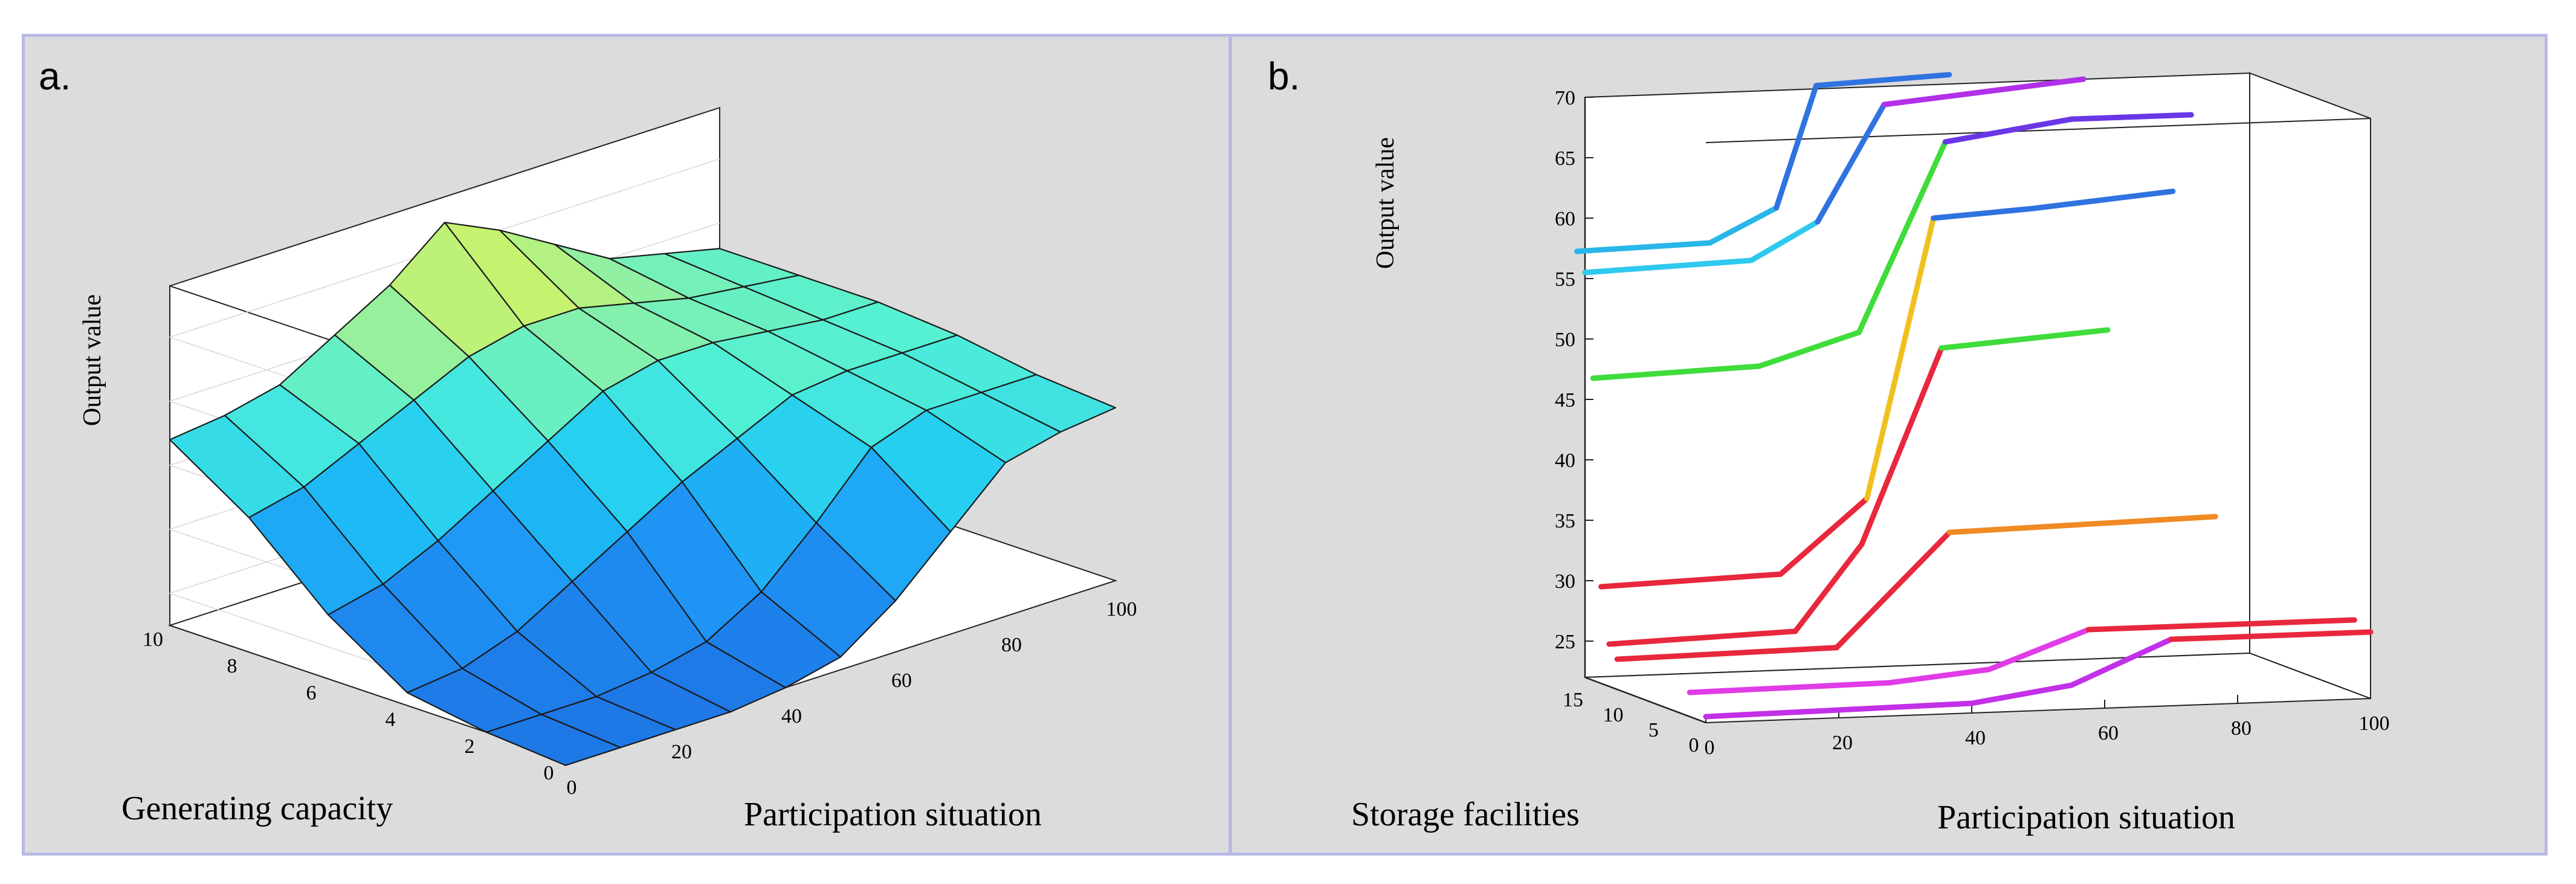 This screenshot has height=884, width=2576. I want to click on z-tick-label: 25, so click(1565, 642).